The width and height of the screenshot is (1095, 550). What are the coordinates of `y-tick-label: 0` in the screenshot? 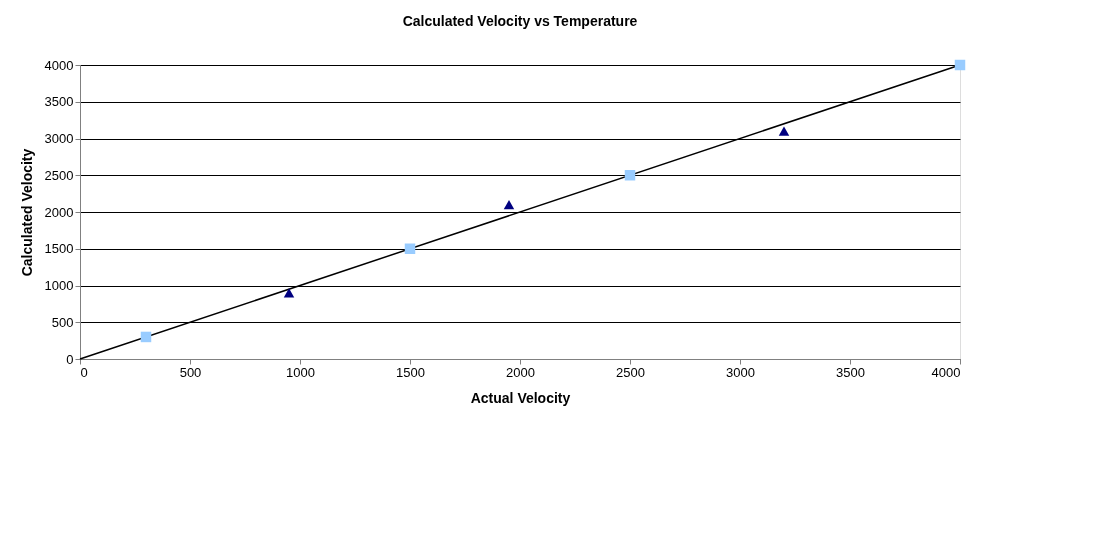 It's located at (70, 359).